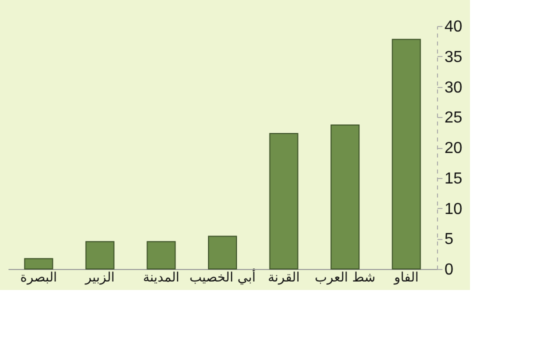 This screenshot has width=550, height=350. Describe the element at coordinates (161, 278) in the screenshot. I see `x-tick-label: المدينة` at that location.